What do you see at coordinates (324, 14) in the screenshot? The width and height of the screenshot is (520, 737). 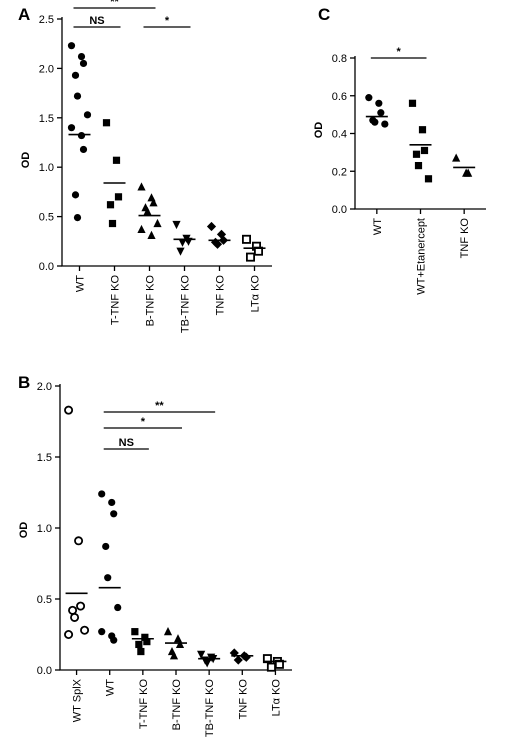 I see `panel-label: C` at bounding box center [324, 14].